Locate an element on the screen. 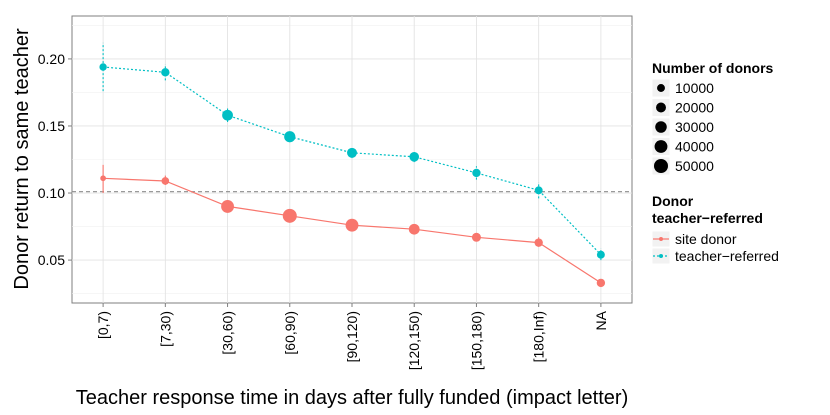  size-legend-label: 40000 is located at coordinates (694, 147).